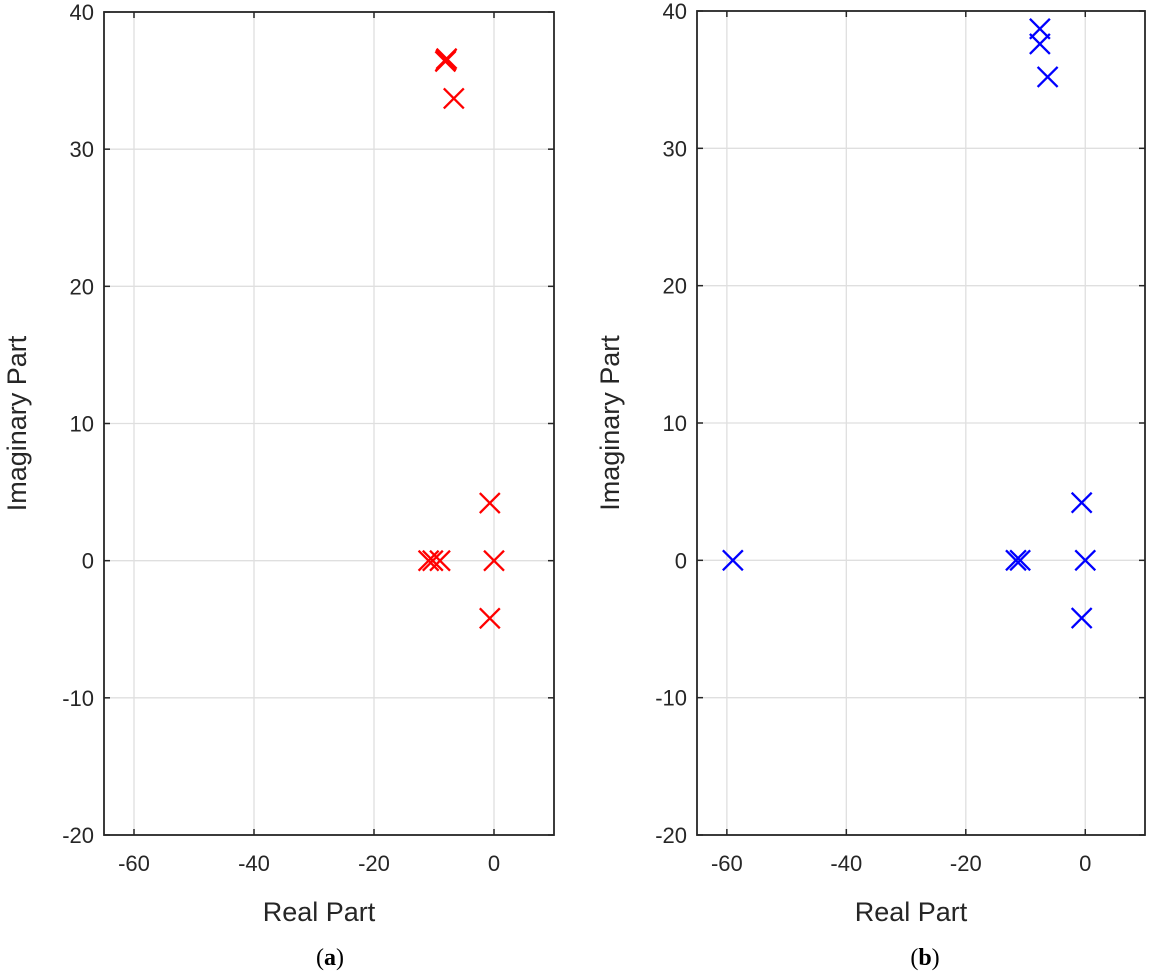 The width and height of the screenshot is (1151, 977). I want to click on subplot-caption: (b), so click(924, 958).